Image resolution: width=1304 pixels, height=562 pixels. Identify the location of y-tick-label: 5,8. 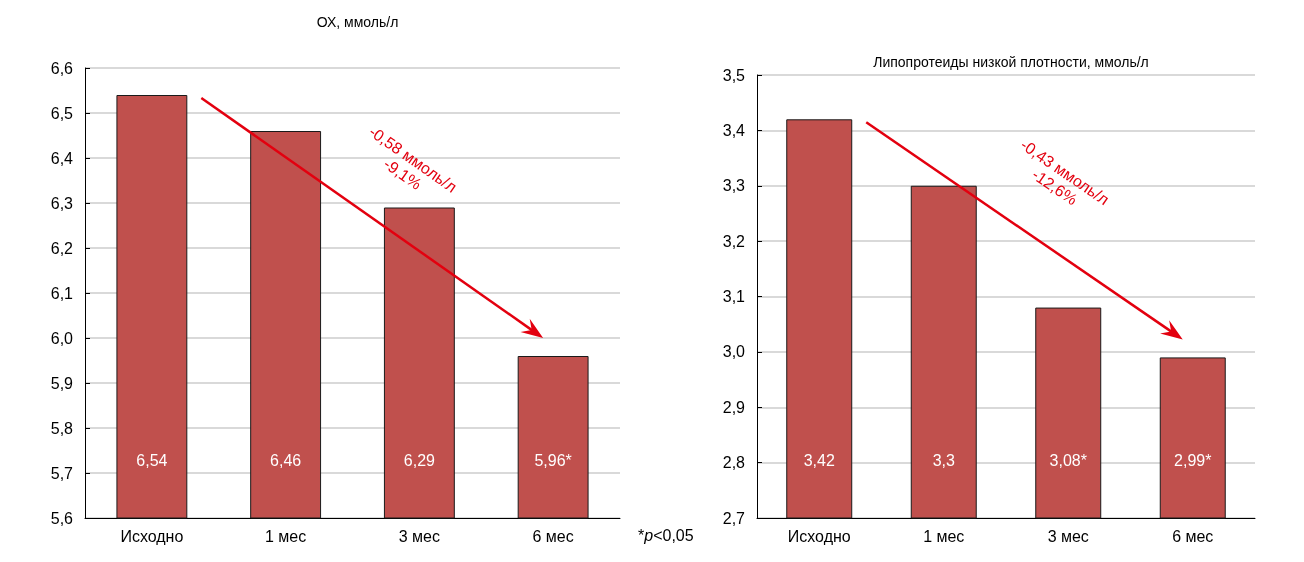
(62, 428).